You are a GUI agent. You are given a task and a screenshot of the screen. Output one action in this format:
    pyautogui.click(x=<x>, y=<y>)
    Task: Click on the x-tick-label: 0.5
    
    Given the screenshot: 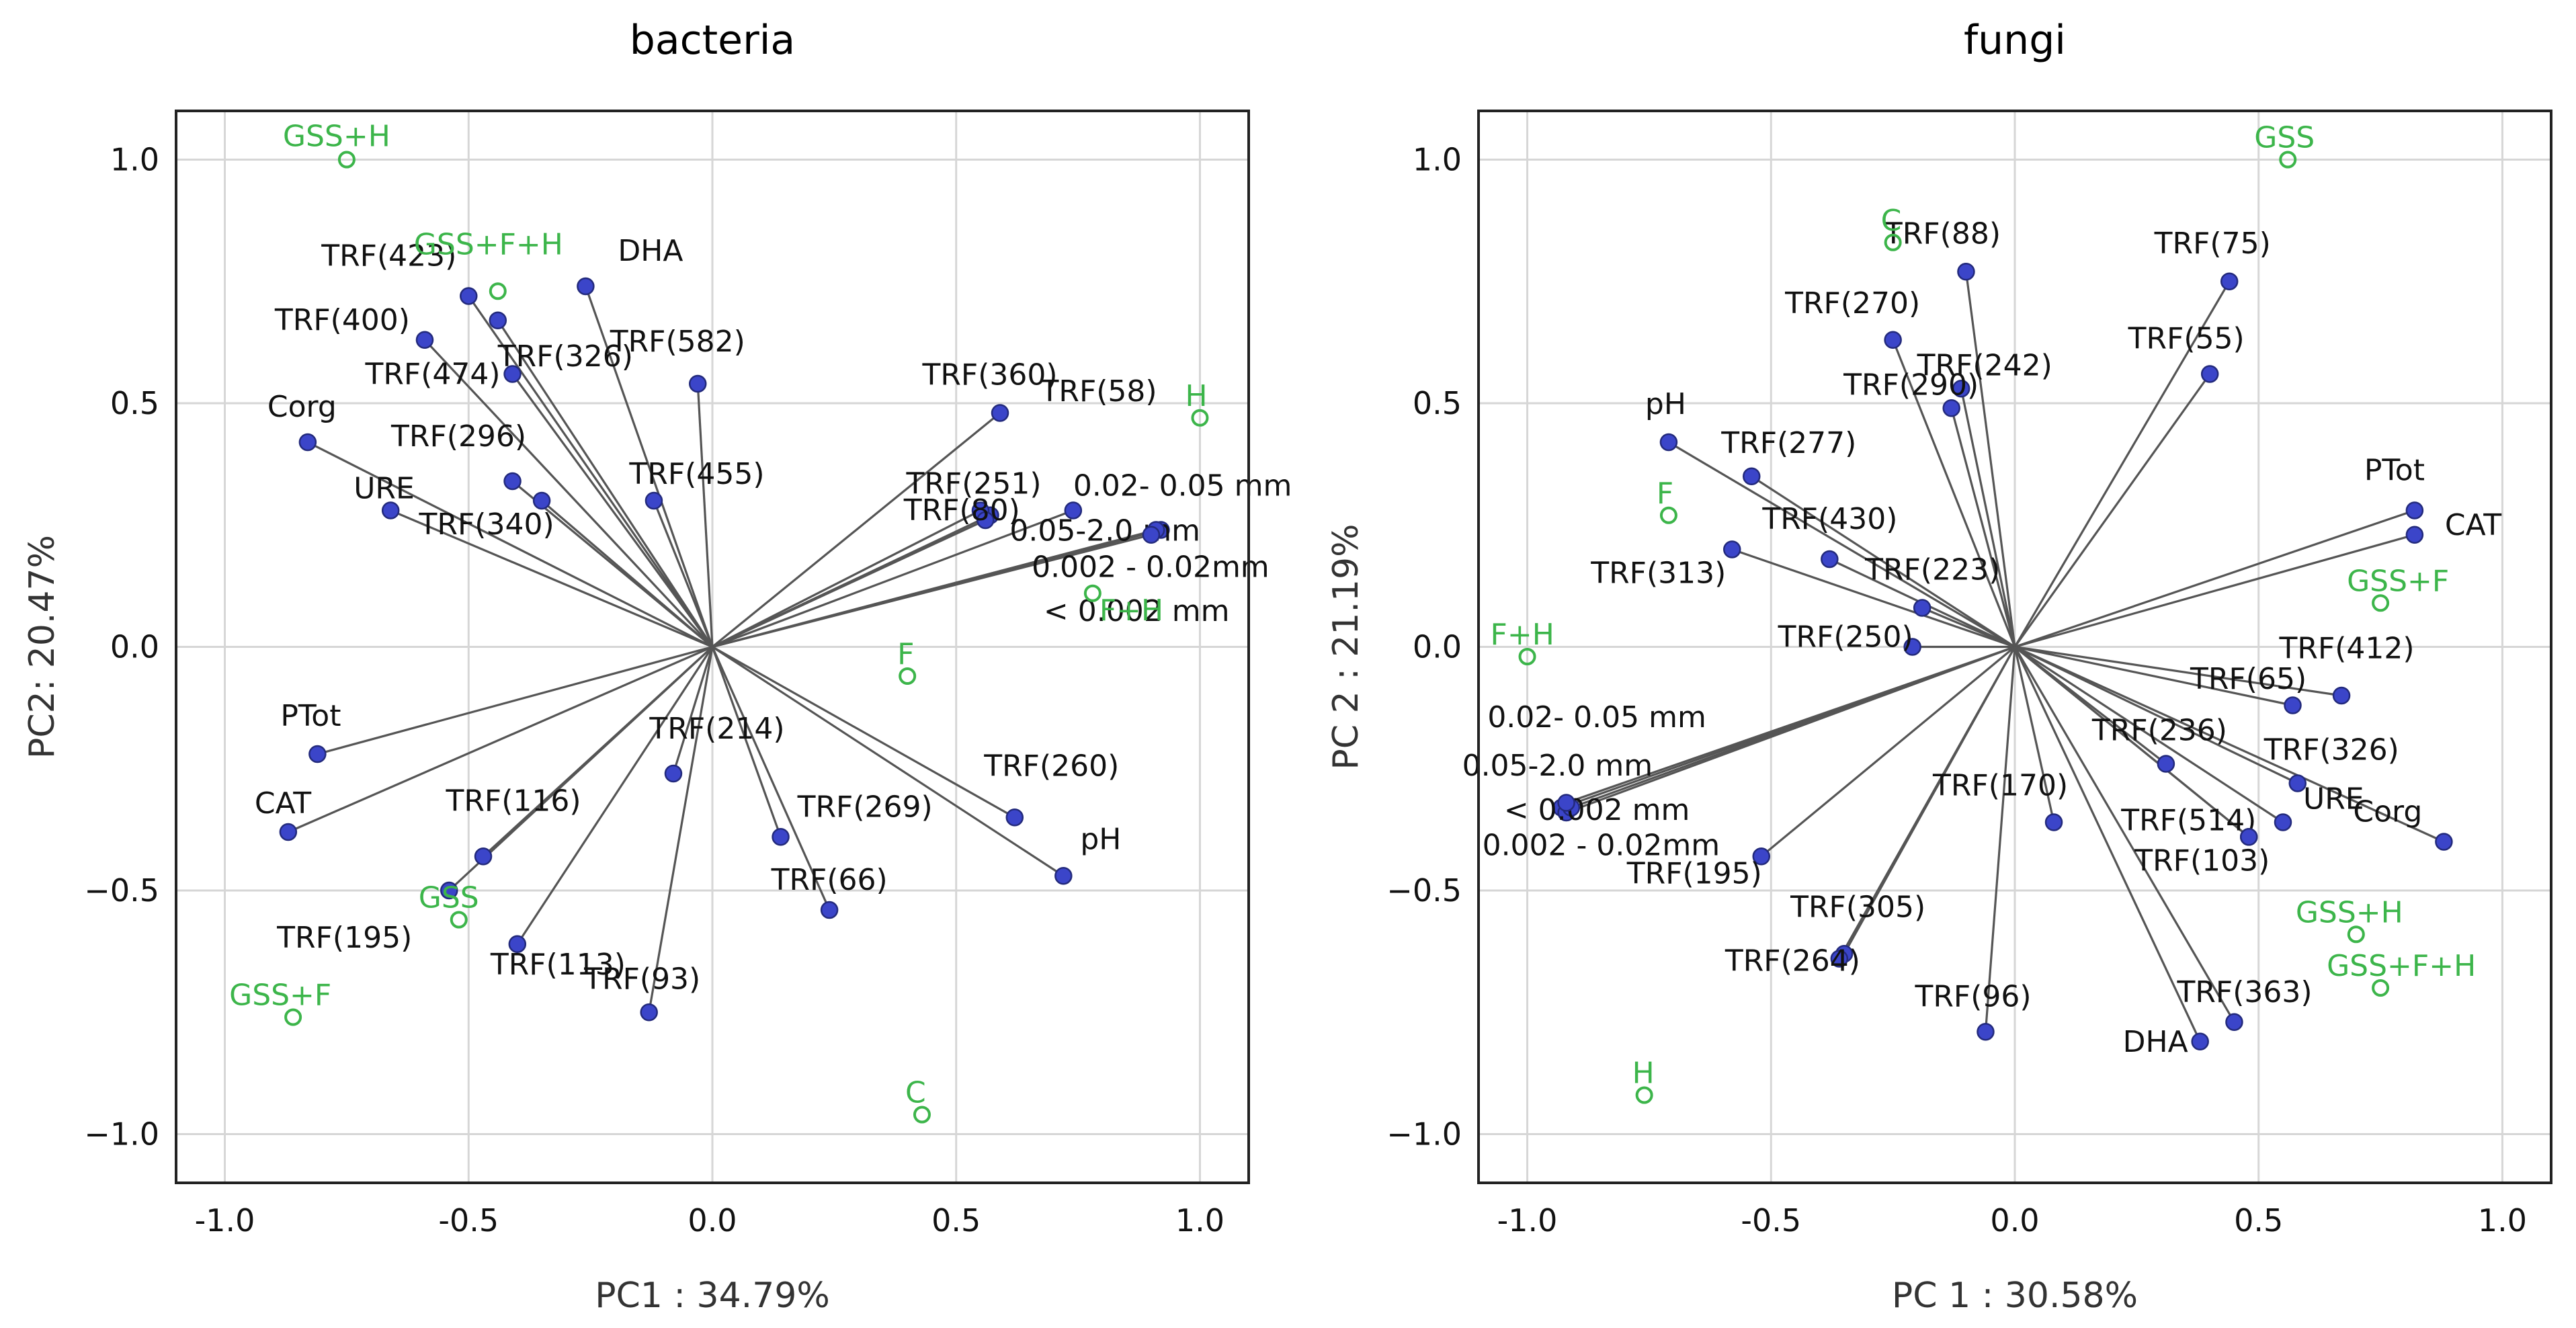 What is the action you would take?
    pyautogui.click(x=2258, y=1221)
    